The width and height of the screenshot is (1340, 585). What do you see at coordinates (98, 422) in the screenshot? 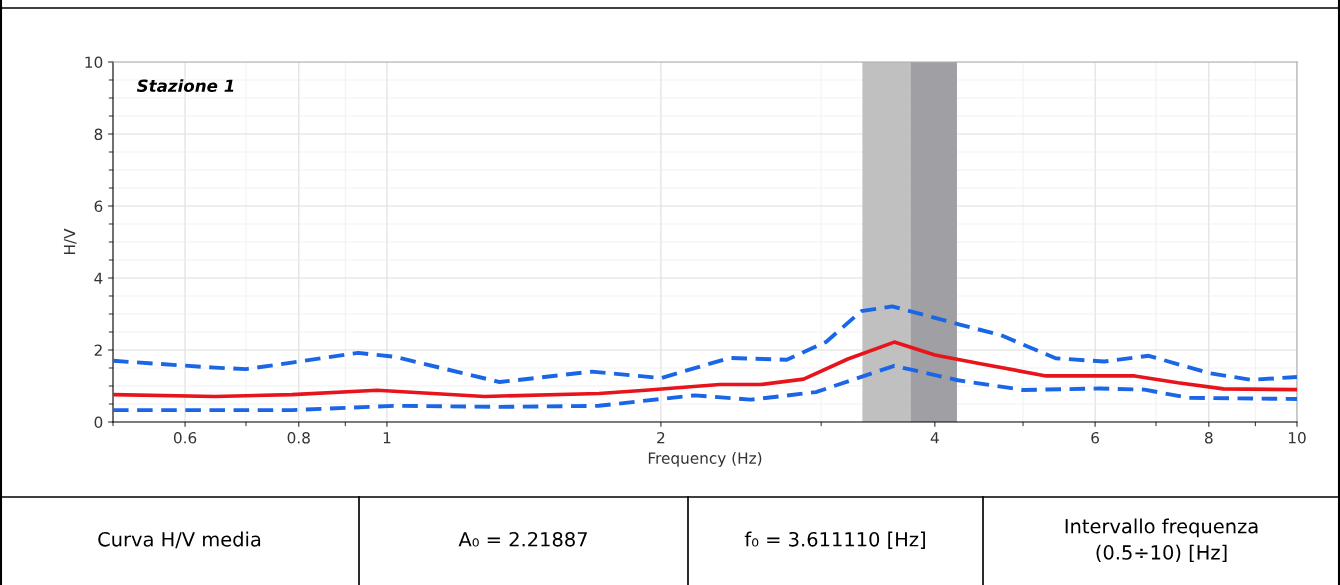
I see `y-tick-label: 0` at bounding box center [98, 422].